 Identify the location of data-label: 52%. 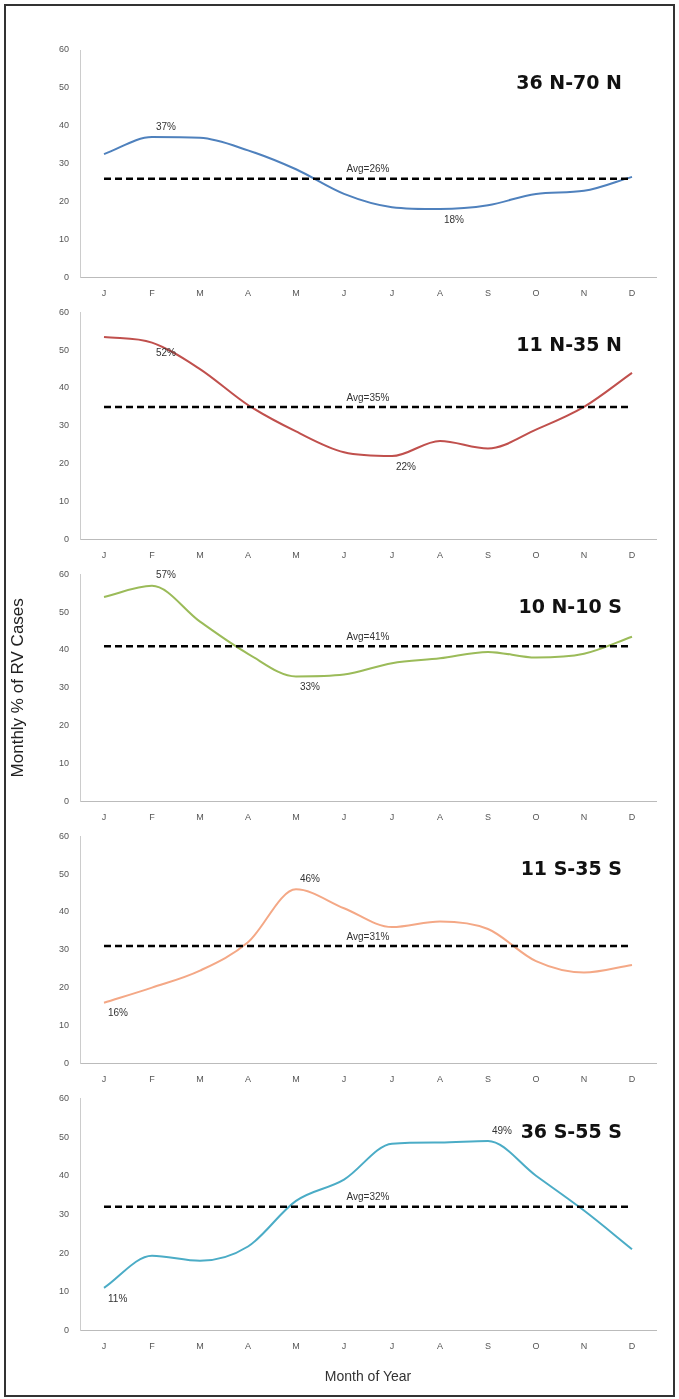
(166, 353).